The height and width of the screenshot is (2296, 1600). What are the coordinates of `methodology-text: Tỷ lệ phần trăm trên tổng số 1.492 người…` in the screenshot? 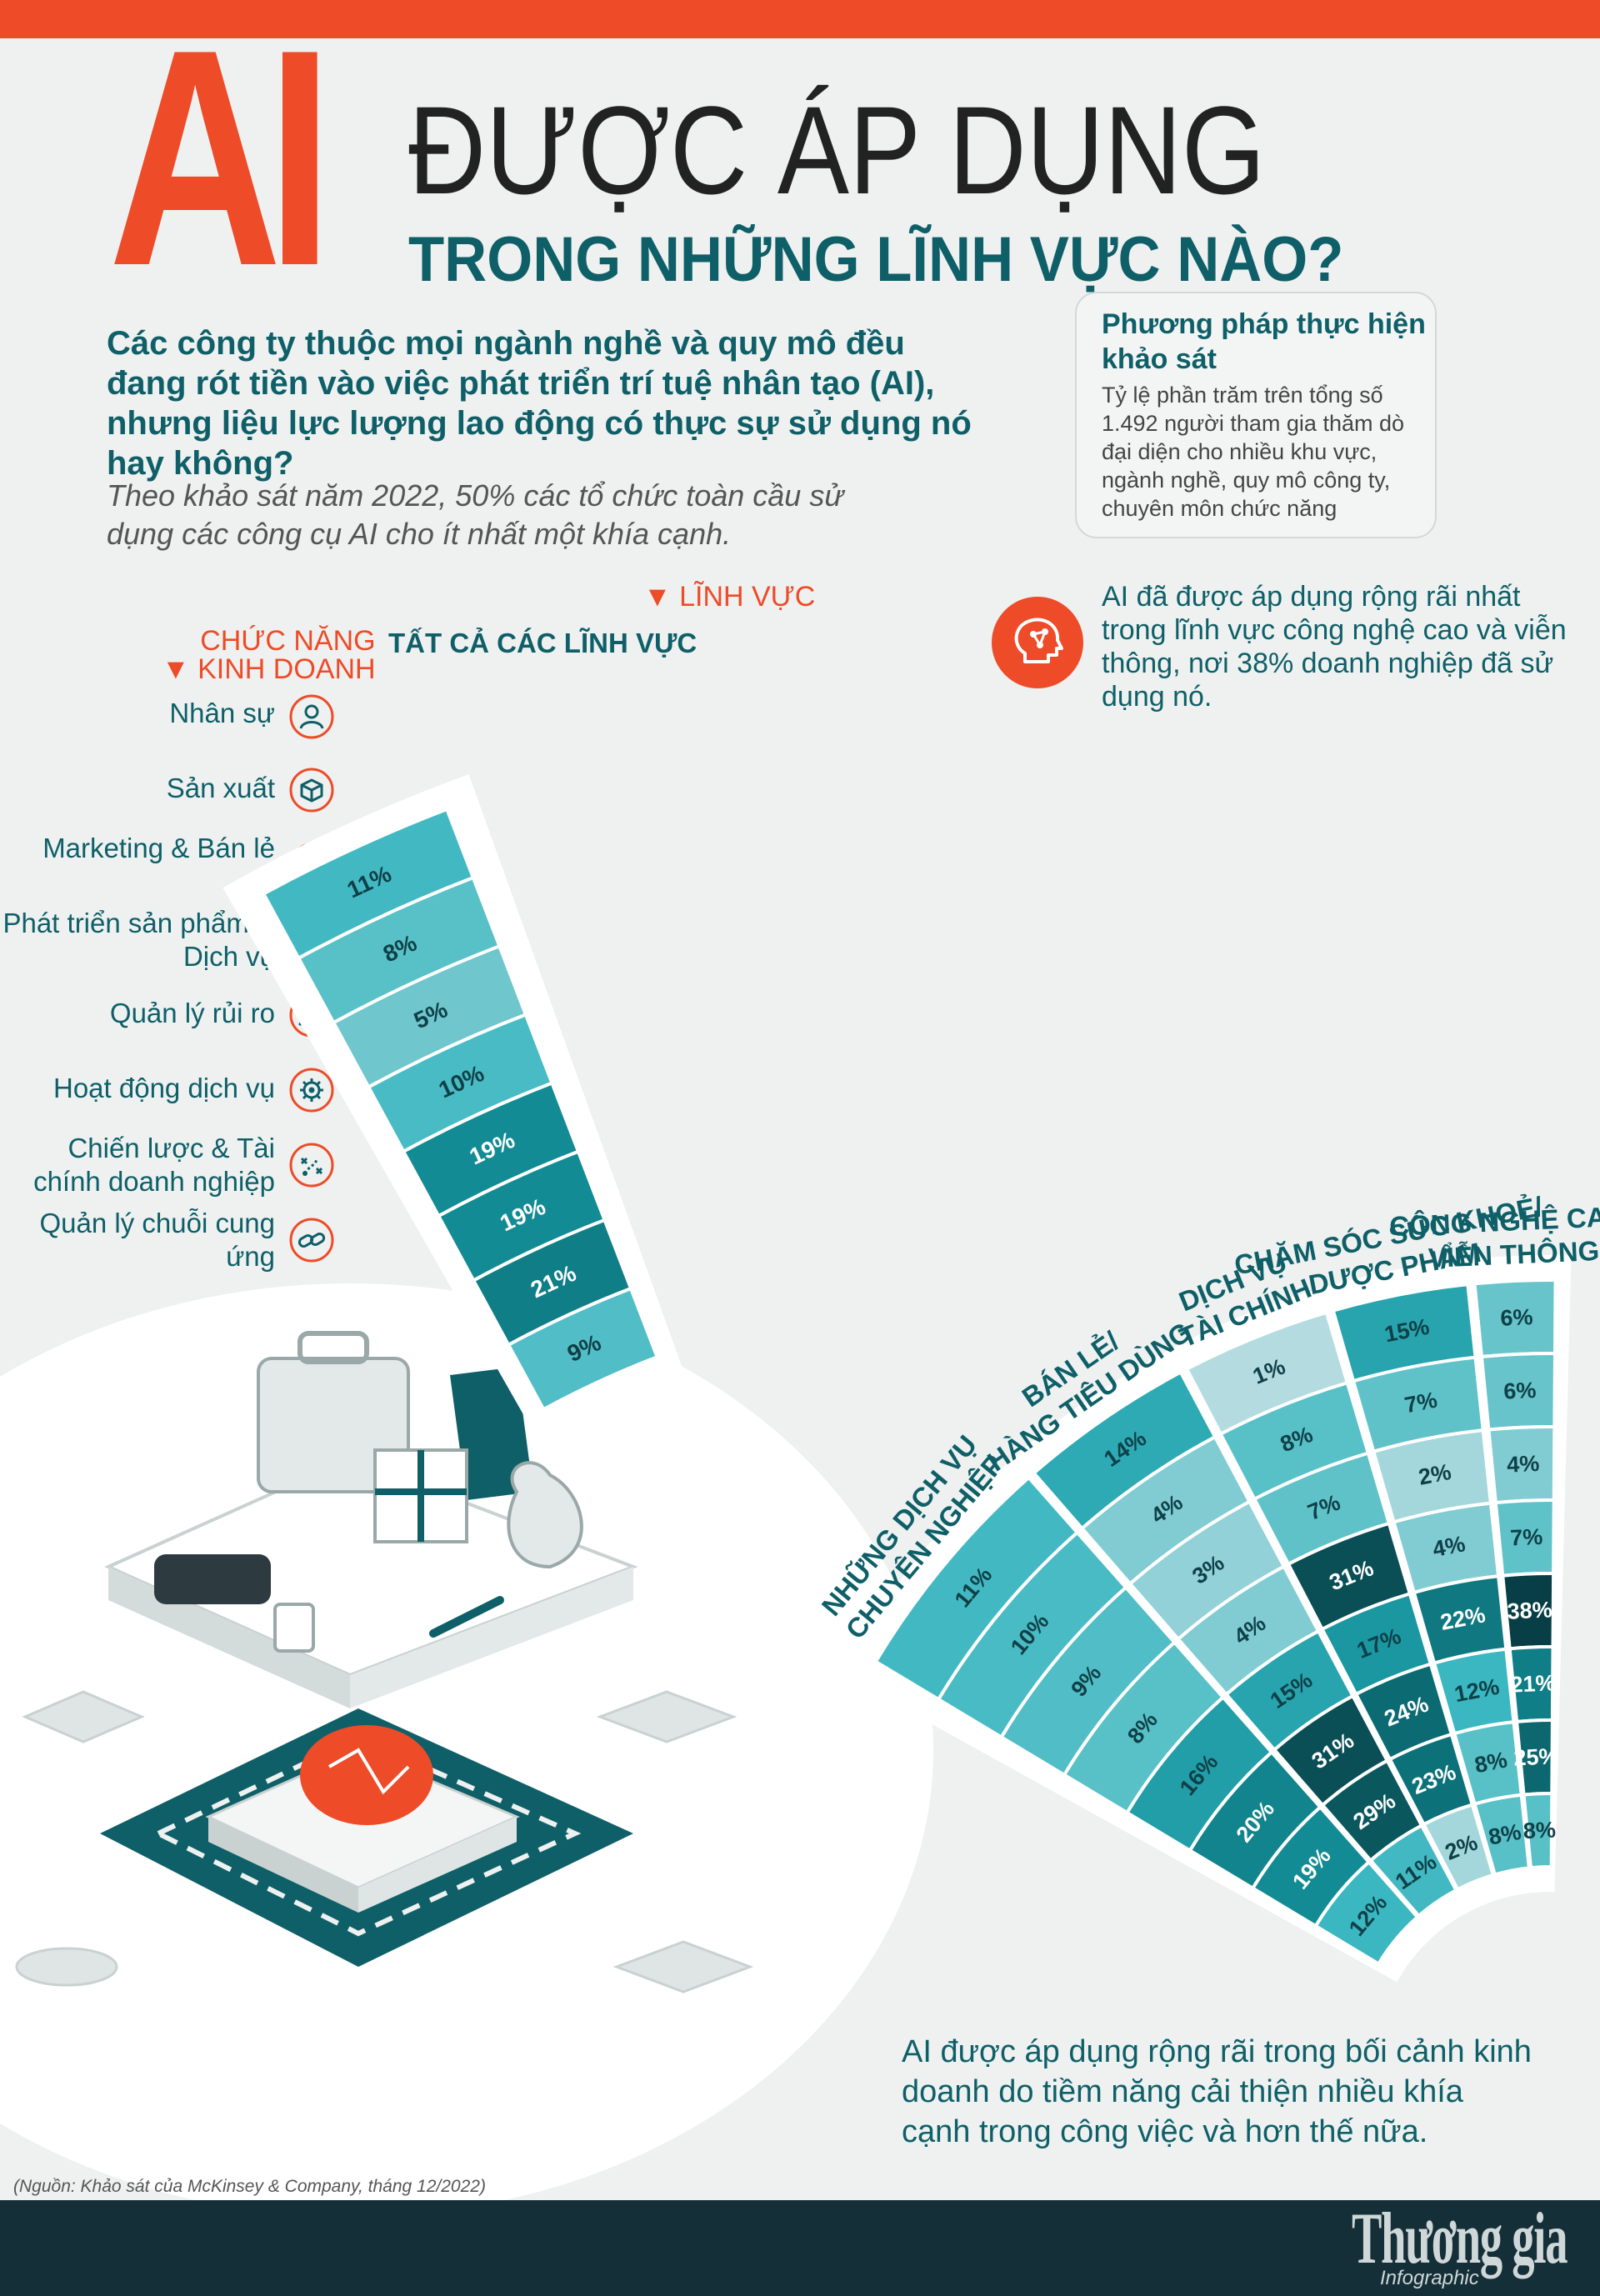 It's located at (1253, 452).